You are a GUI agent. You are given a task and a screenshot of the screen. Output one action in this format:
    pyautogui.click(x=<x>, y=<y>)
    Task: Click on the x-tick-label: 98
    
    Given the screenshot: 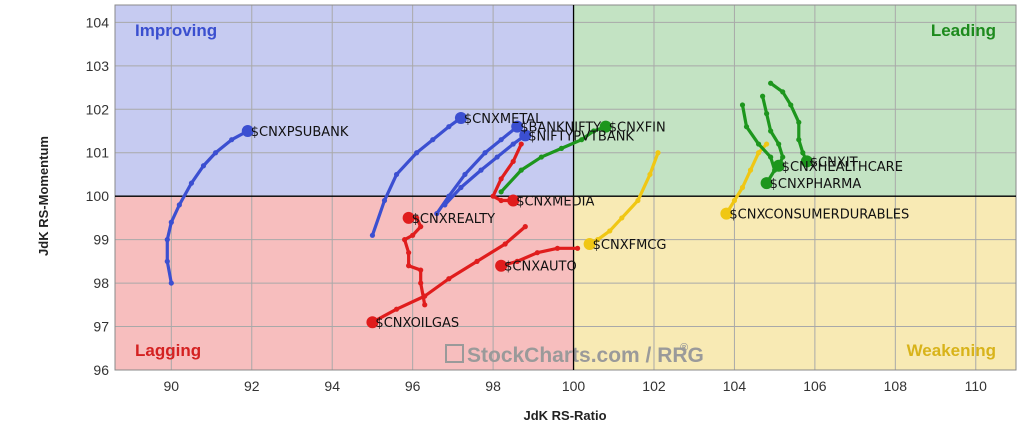 What is the action you would take?
    pyautogui.click(x=493, y=386)
    